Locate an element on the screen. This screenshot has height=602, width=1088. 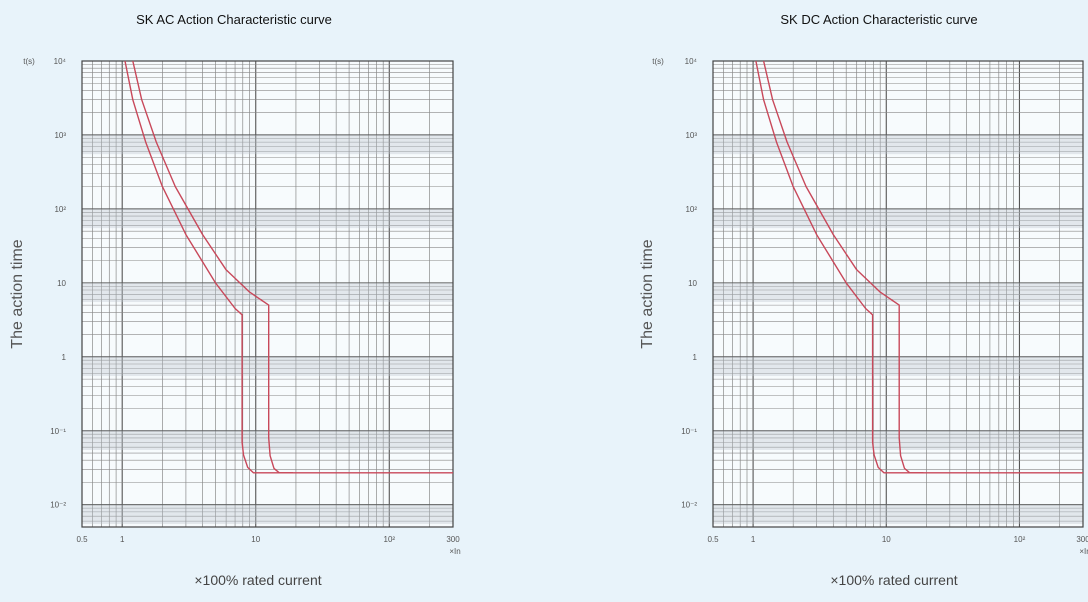
ac-x-axis-label: ×100% rated current is located at coordinates (257, 580).